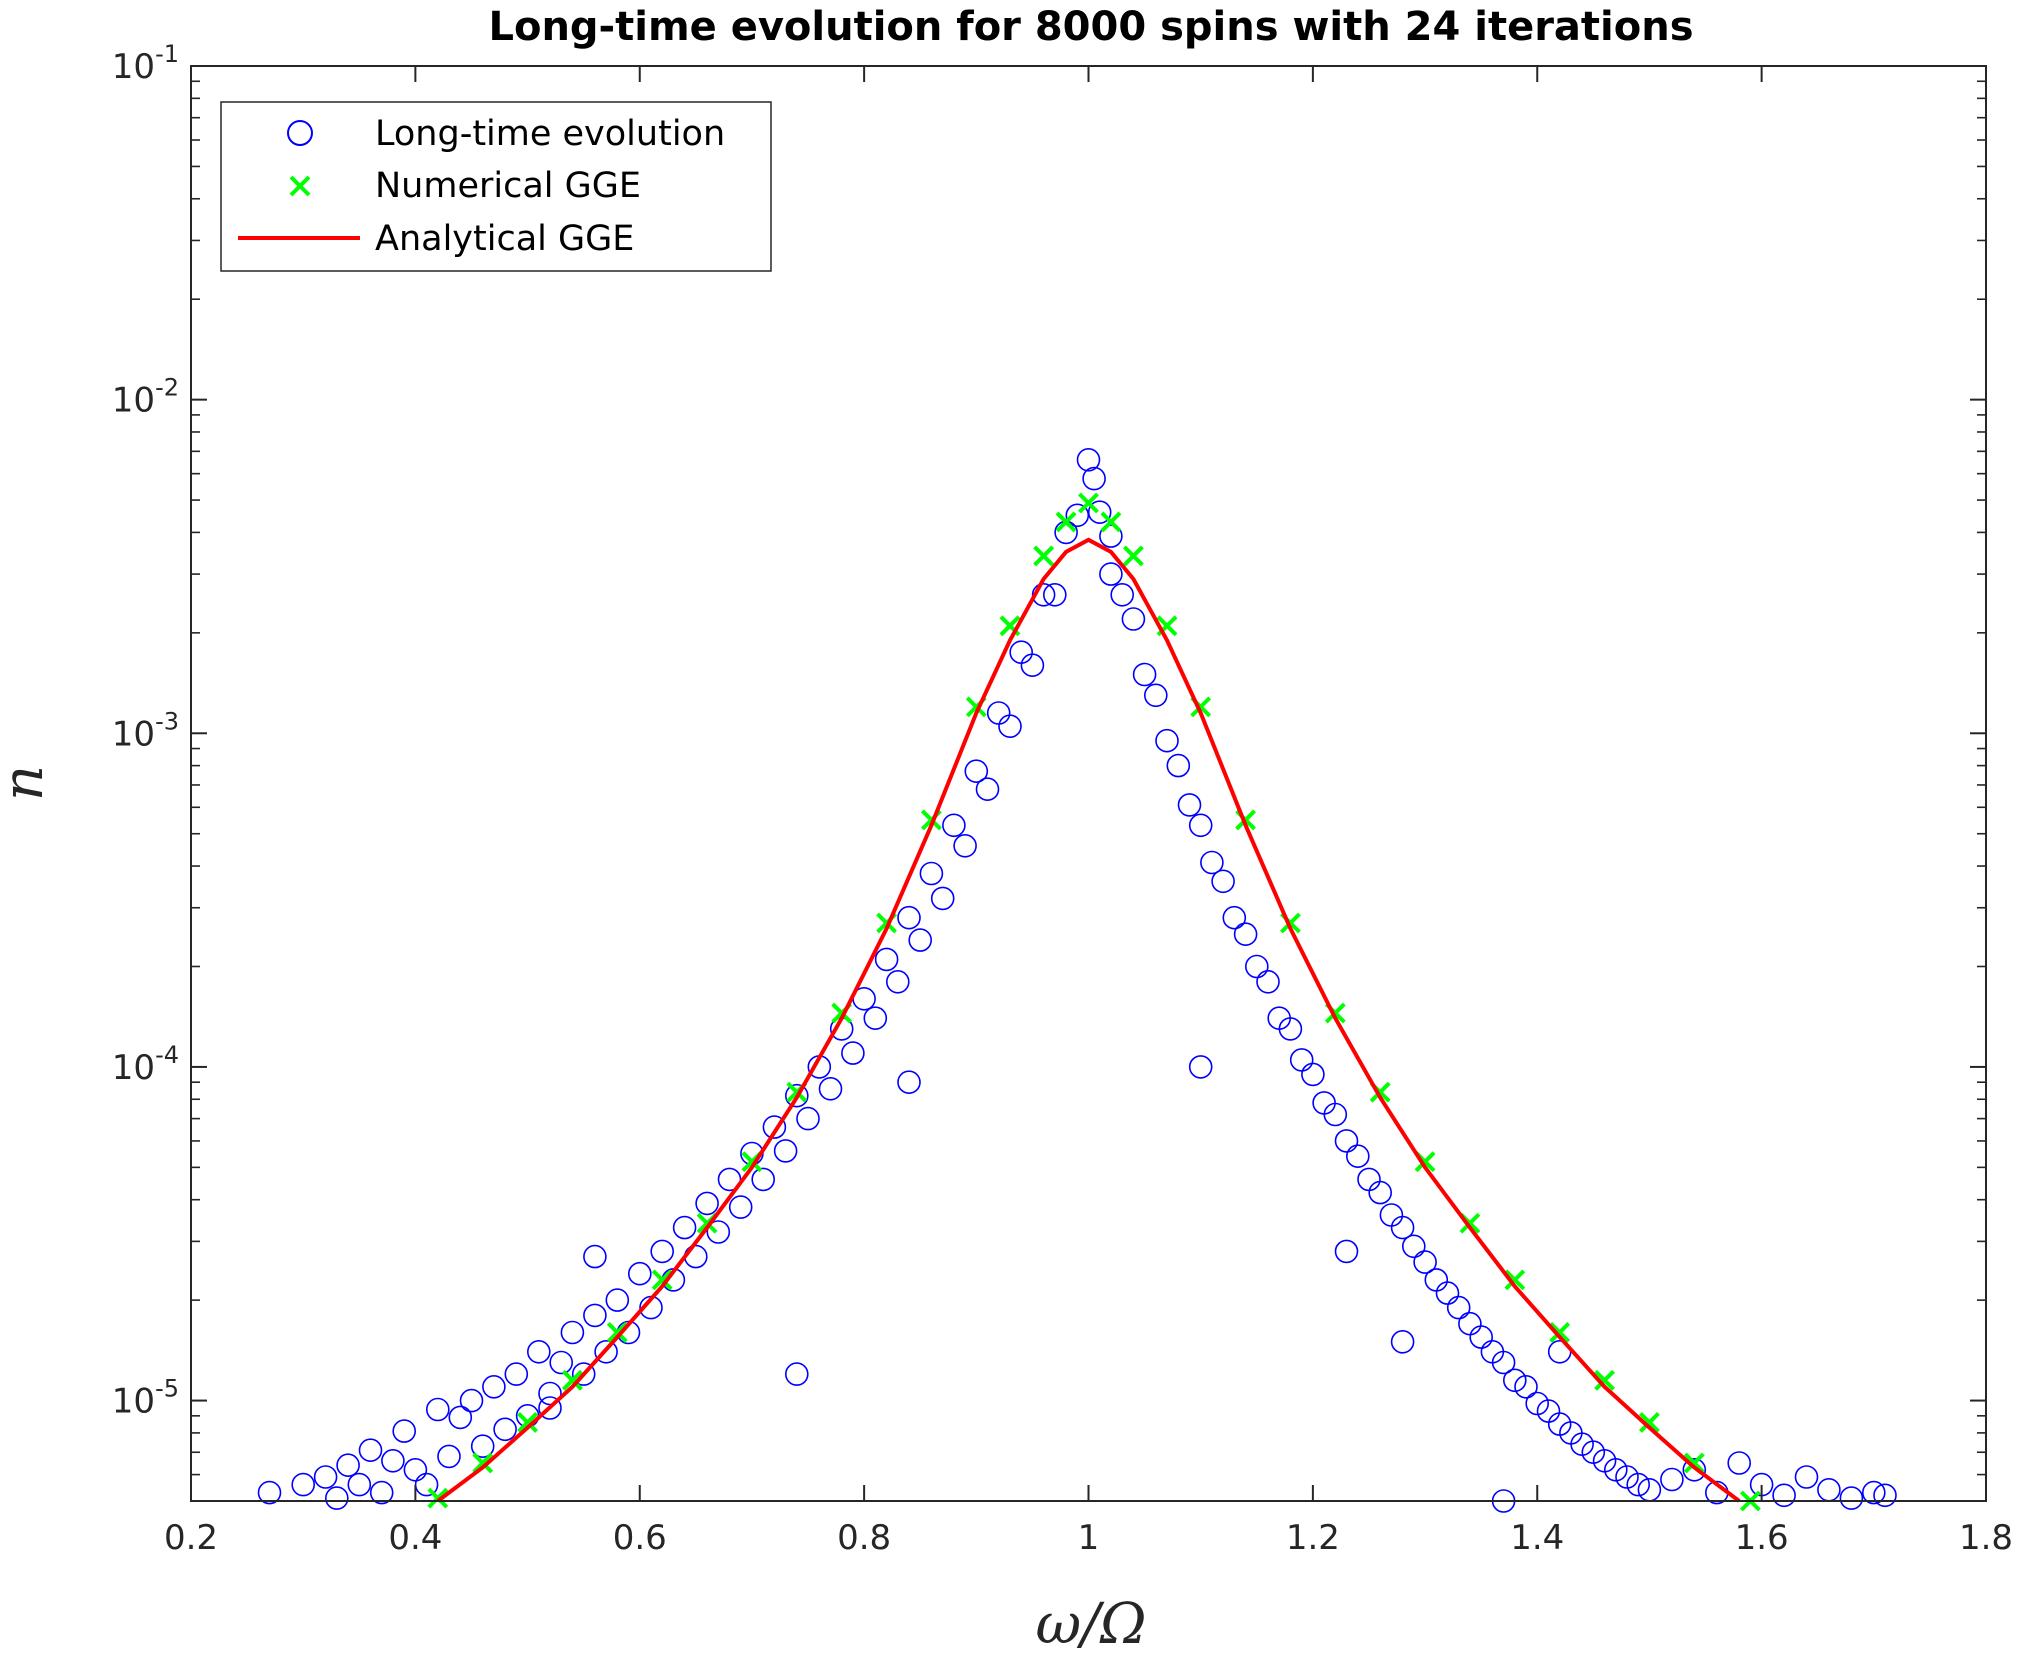 This screenshot has height=1661, width=2033. I want to click on legend-label-analytical: Analytical GGE, so click(504, 239).